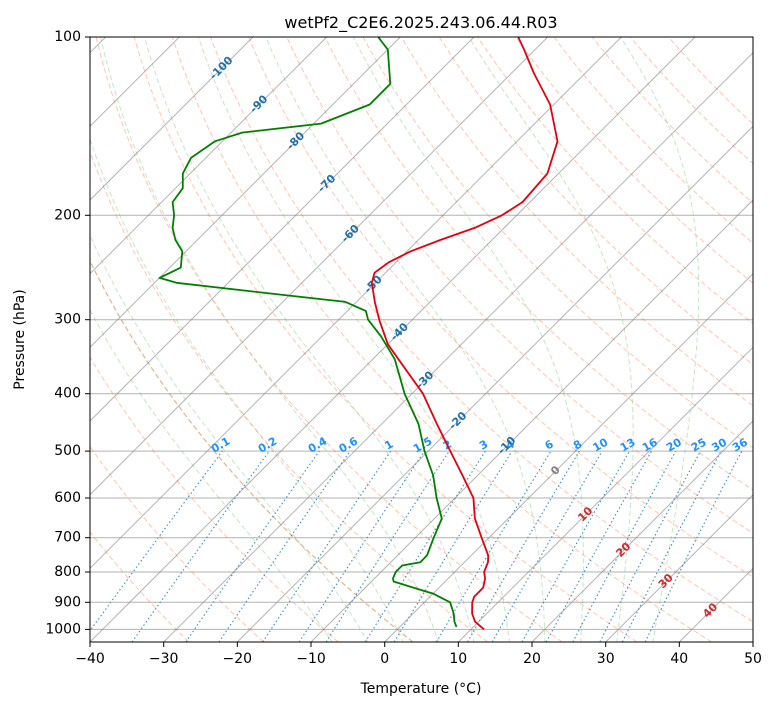  What do you see at coordinates (67, 538) in the screenshot?
I see `y-tick-label: 700` at bounding box center [67, 538].